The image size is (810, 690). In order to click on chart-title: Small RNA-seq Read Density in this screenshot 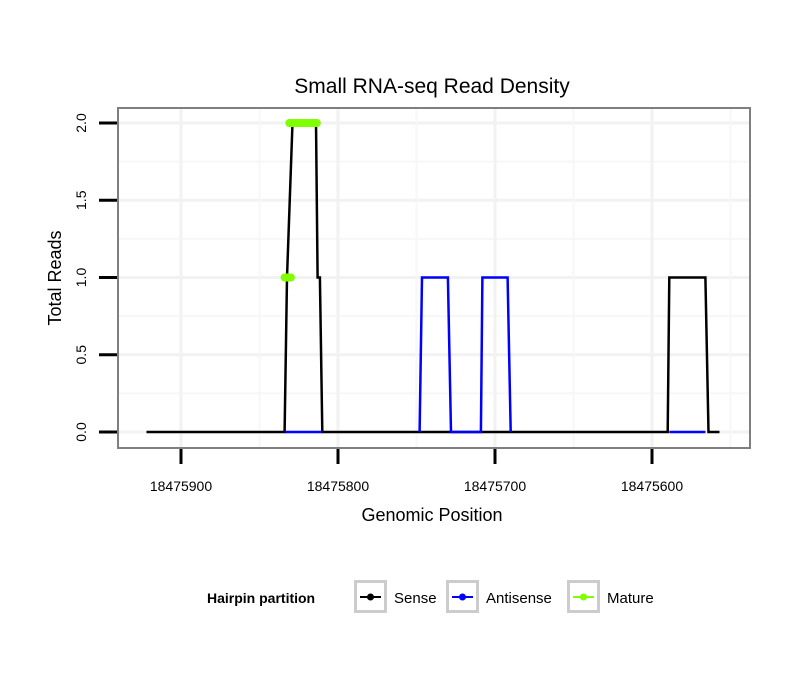, I will do `click(432, 86)`.